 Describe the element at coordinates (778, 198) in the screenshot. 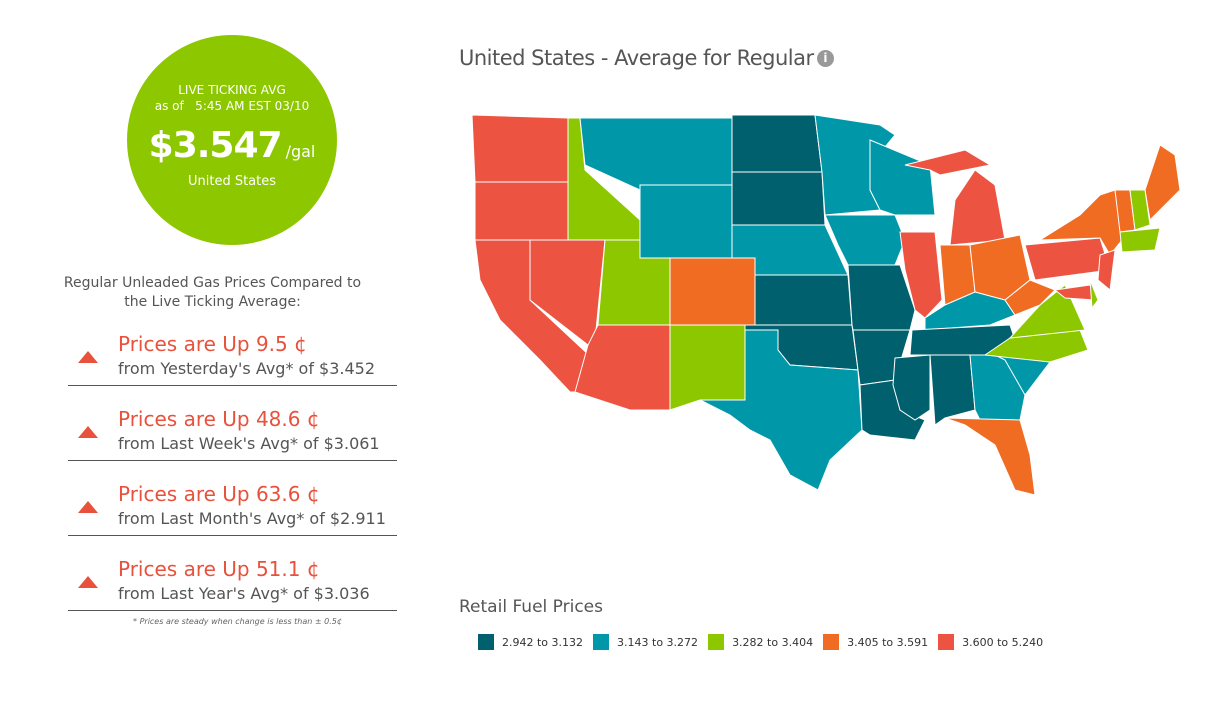

I see `state-sd` at that location.